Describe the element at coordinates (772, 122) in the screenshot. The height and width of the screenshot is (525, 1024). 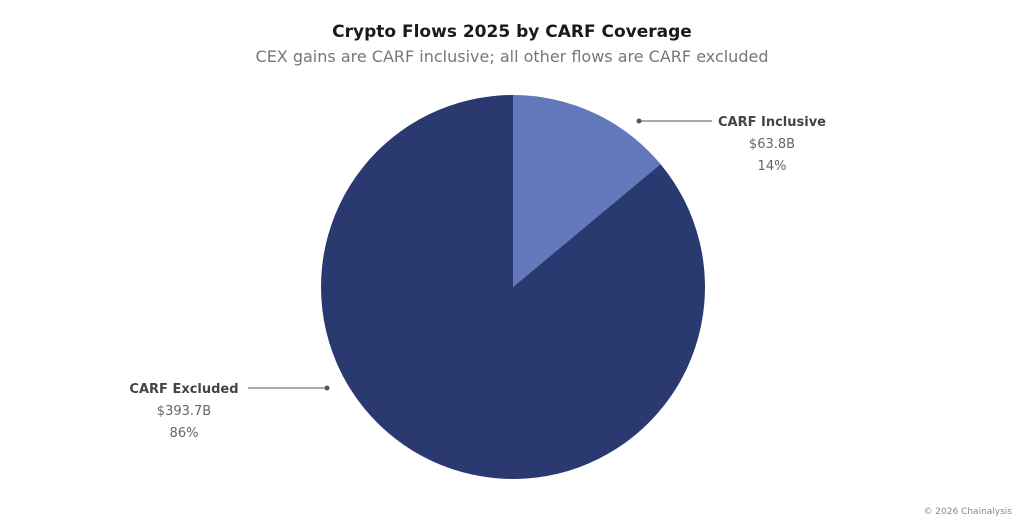
I see `slice-label-carf-inclusive: CARF Inclusive` at that location.